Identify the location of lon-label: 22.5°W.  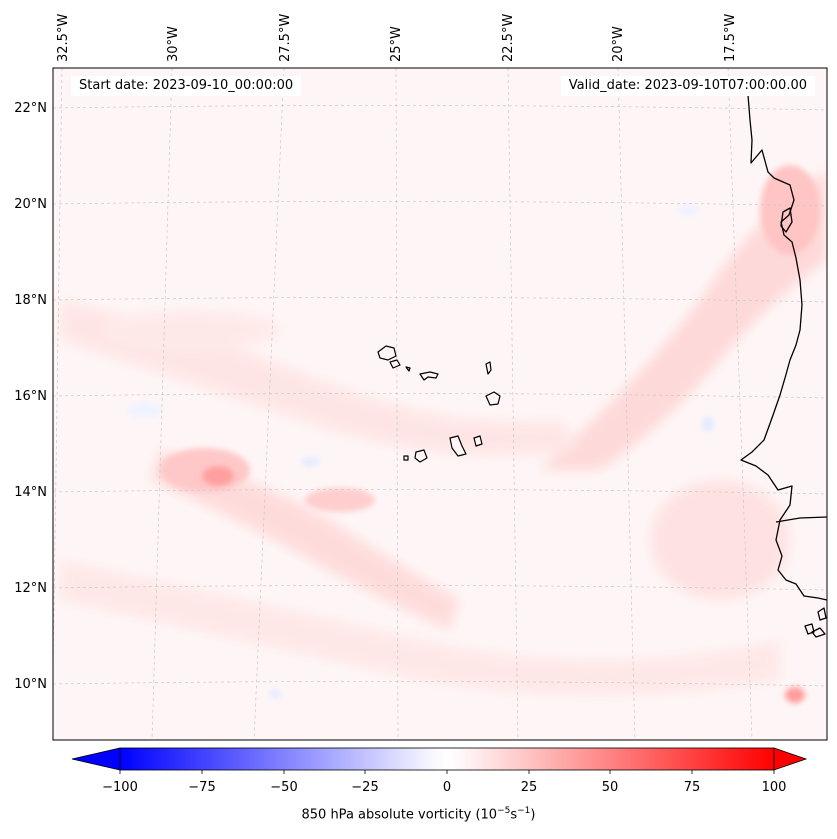
(508, 38).